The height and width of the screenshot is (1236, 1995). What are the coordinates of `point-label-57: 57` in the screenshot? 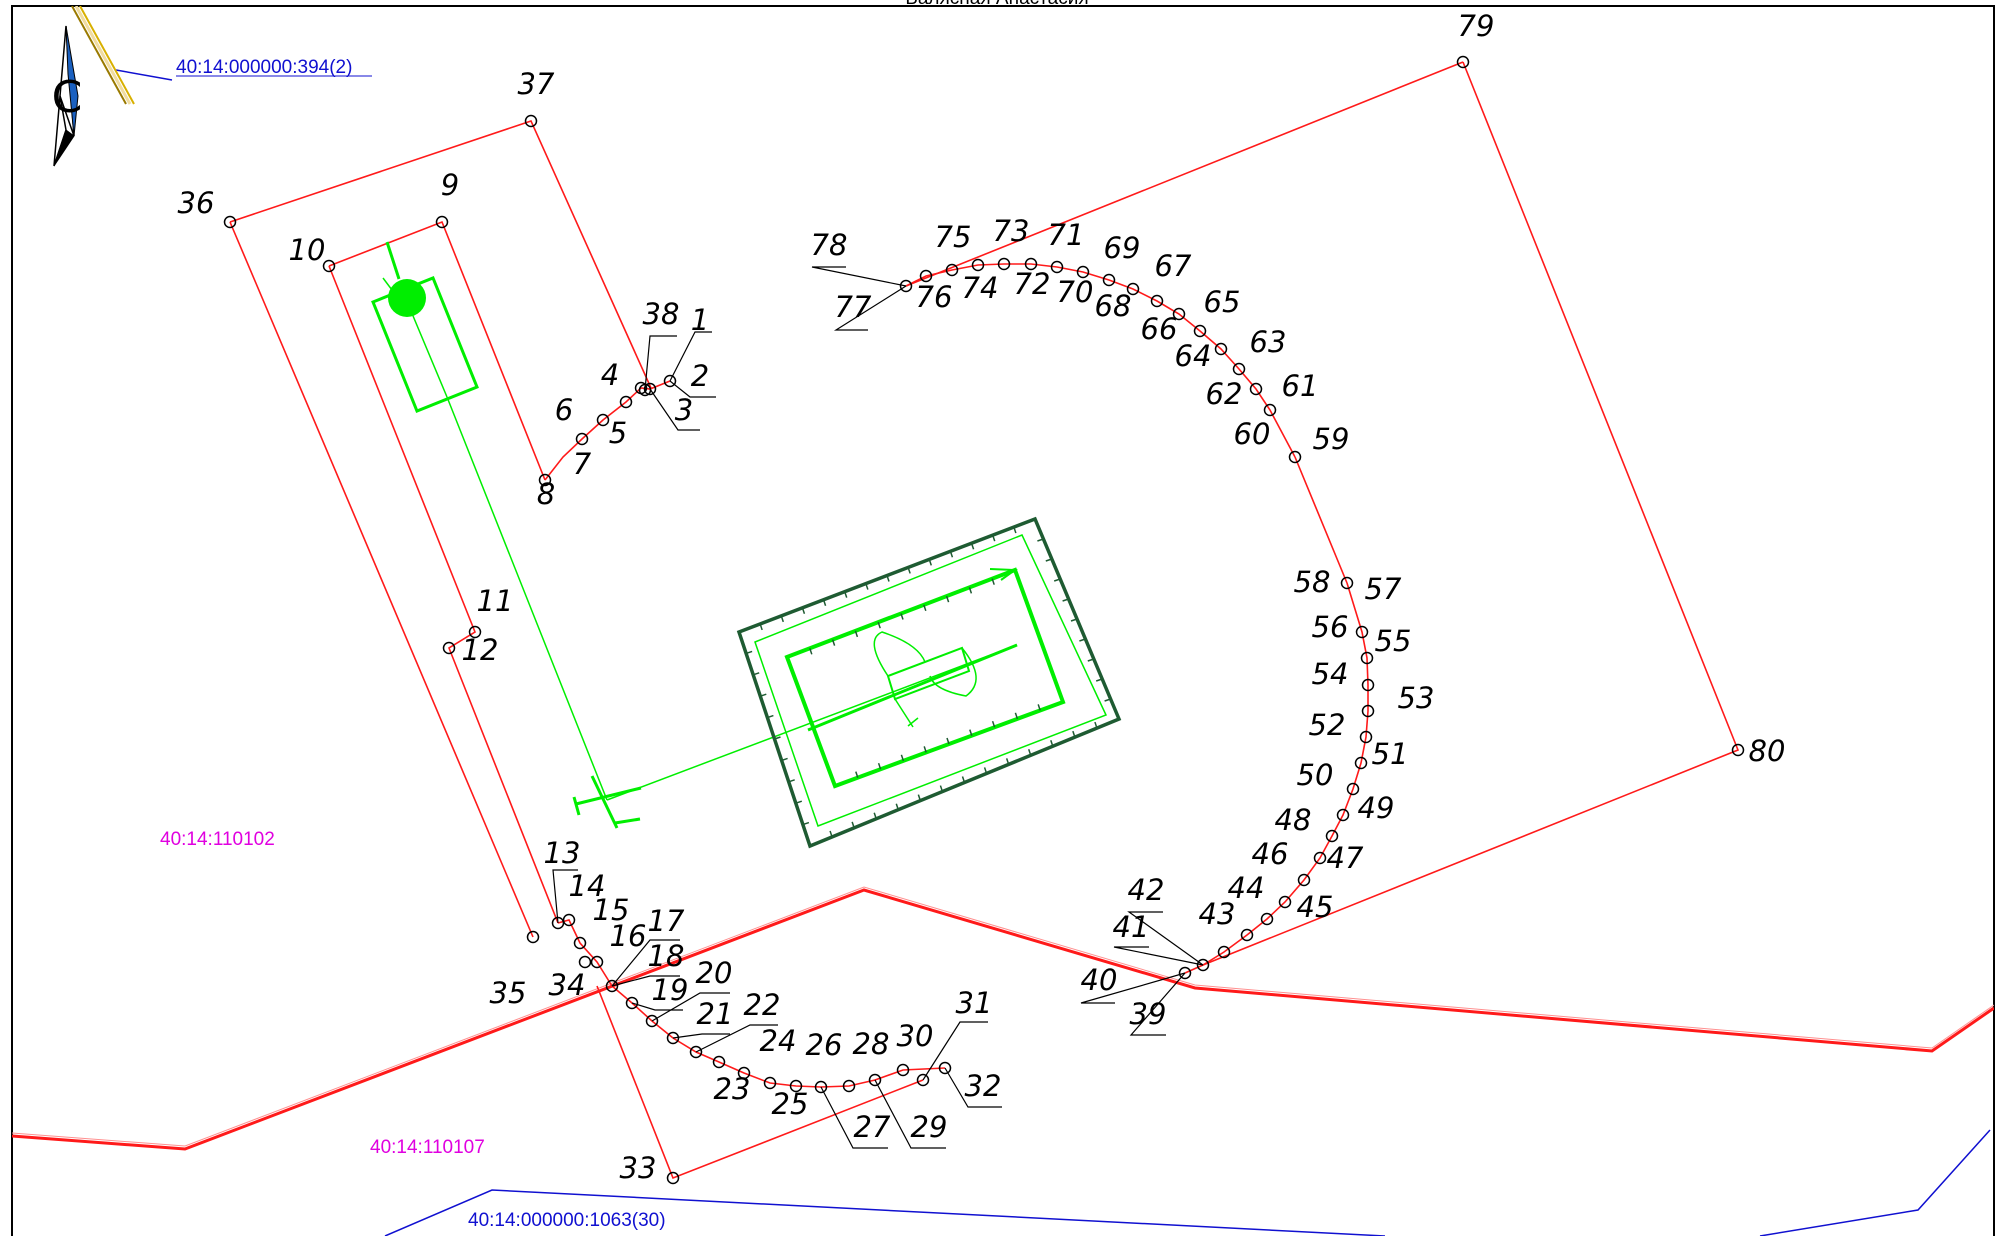 It's located at (1383, 589).